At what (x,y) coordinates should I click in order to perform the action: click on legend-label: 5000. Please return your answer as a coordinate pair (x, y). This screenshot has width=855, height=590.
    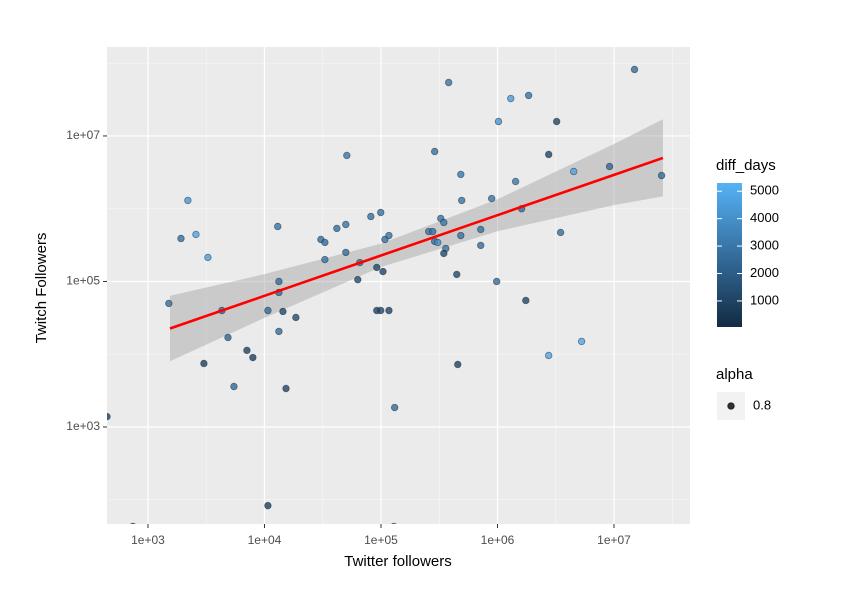
    Looking at the image, I should click on (764, 190).